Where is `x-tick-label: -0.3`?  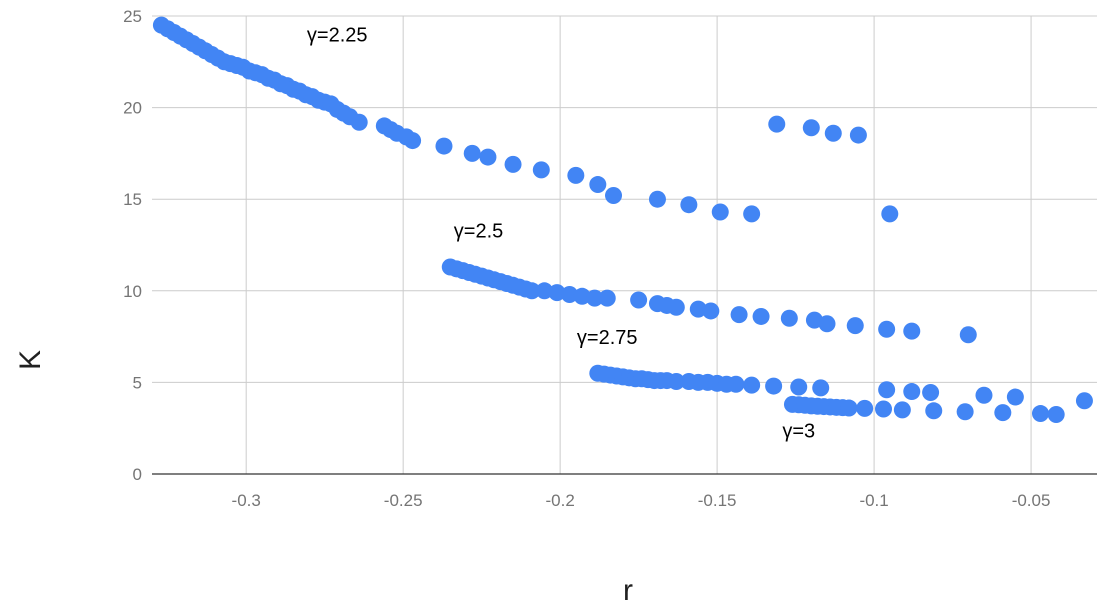 x-tick-label: -0.3 is located at coordinates (246, 500).